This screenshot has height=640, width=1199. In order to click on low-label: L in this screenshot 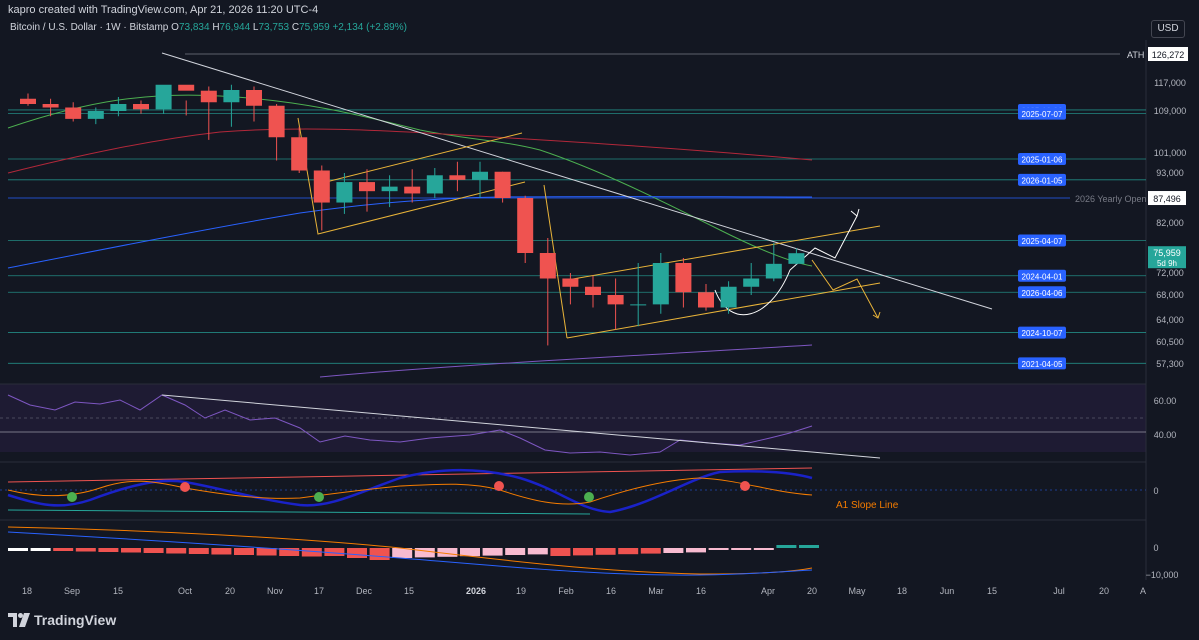, I will do `click(255, 27)`.